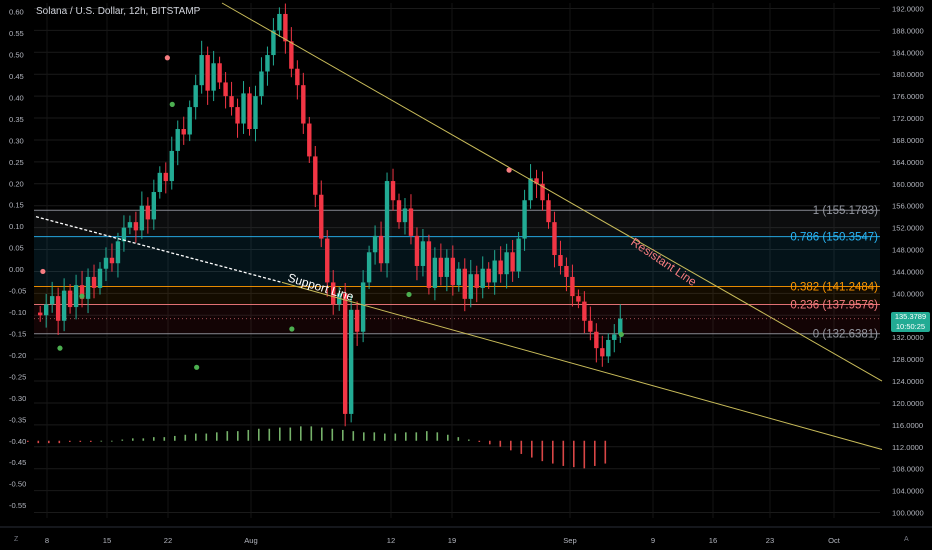 Image resolution: width=932 pixels, height=550 pixels. Describe the element at coordinates (17, 398) in the screenshot. I see `left-axis-tick: -0.30` at that location.